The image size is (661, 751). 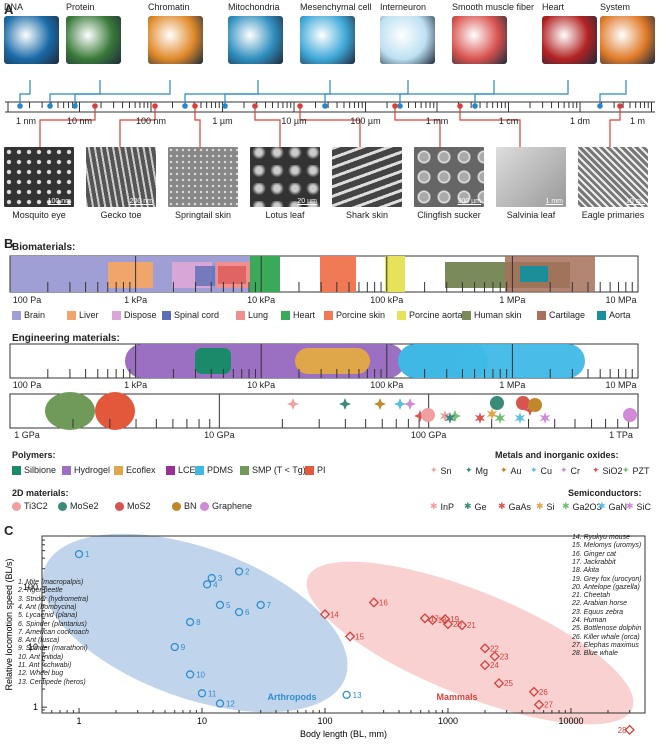 What do you see at coordinates (541, 470) in the screenshot?
I see `legend-item: ✦ Cu` at bounding box center [541, 470].